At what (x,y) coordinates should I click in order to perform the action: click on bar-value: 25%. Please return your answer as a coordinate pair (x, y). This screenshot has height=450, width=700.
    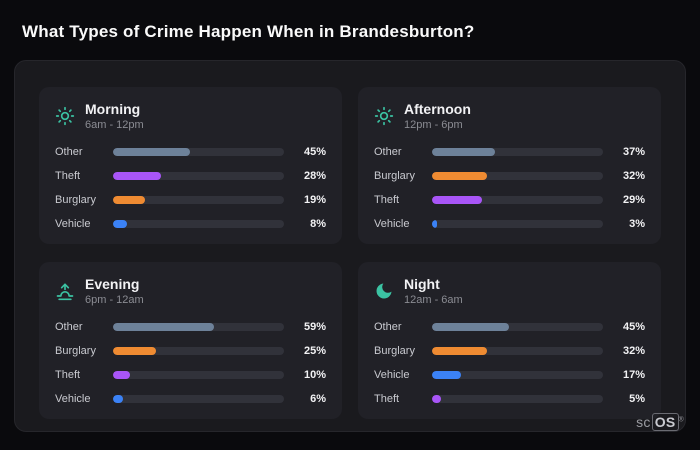
    Looking at the image, I should click on (314, 351).